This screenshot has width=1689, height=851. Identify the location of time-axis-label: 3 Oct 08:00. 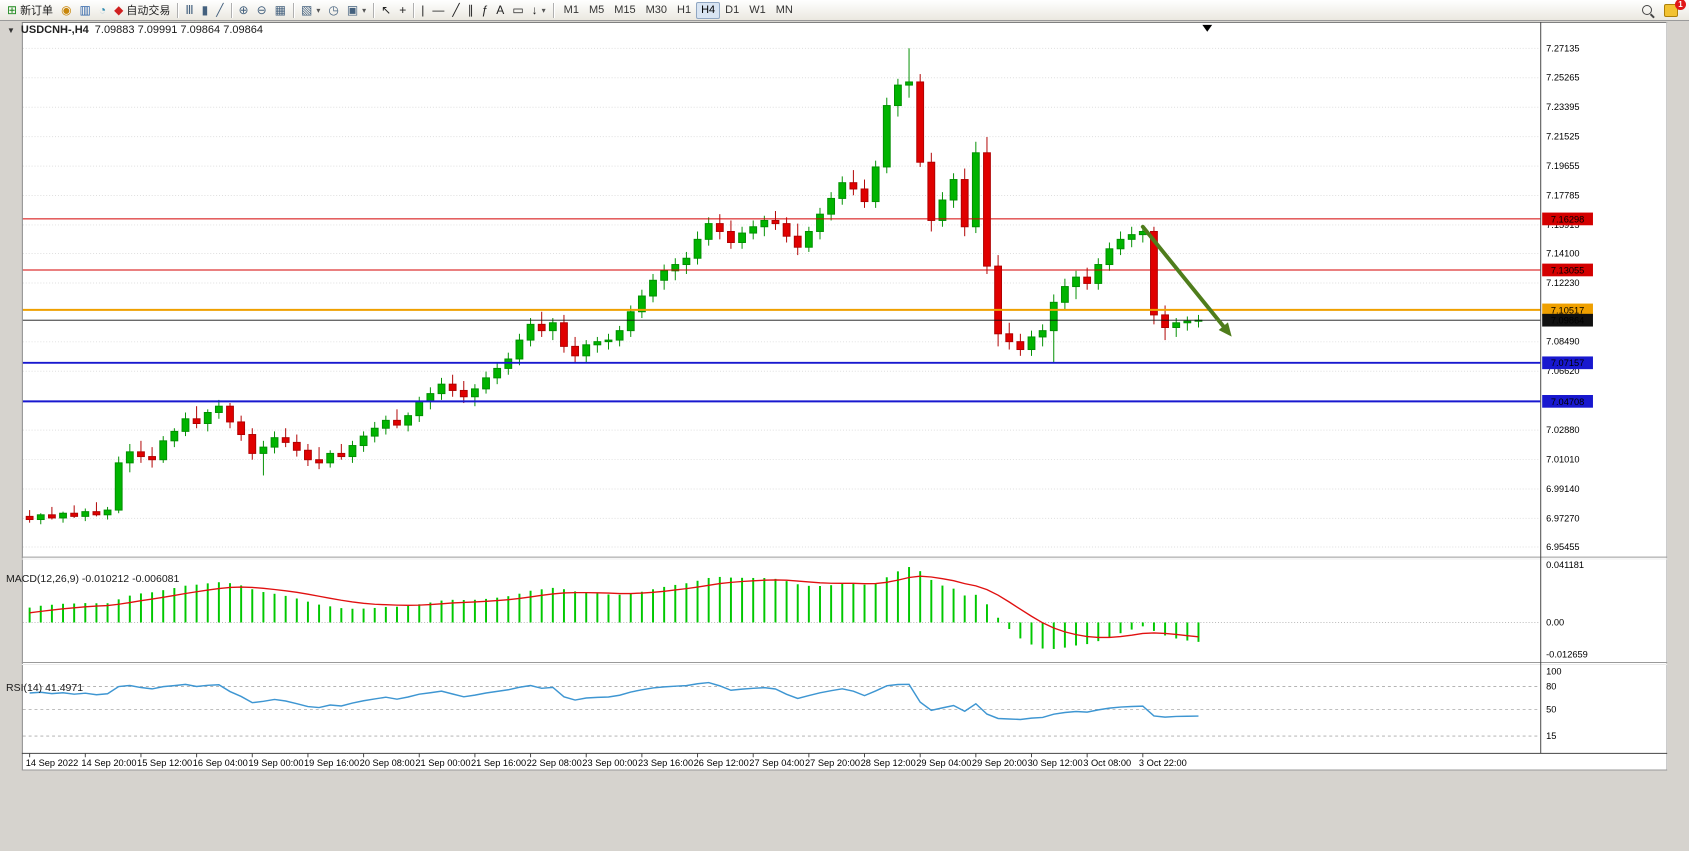
(1107, 763).